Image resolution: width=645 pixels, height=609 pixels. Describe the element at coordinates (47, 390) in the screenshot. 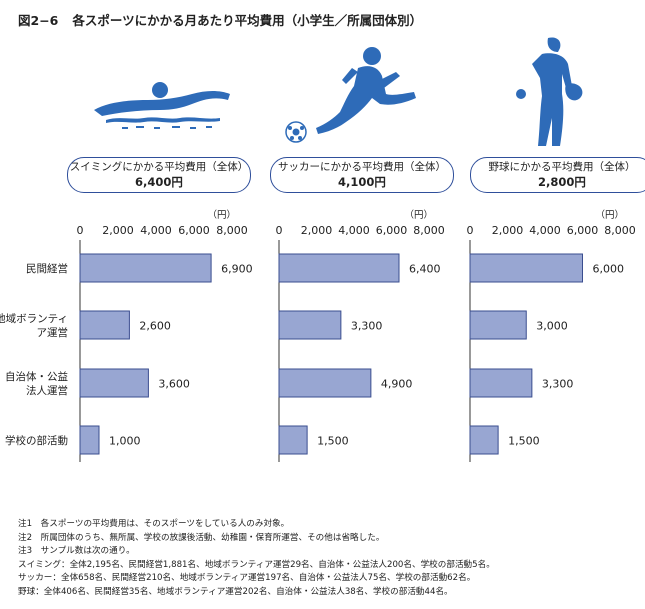

I see `category-label-public: 法人運営` at that location.